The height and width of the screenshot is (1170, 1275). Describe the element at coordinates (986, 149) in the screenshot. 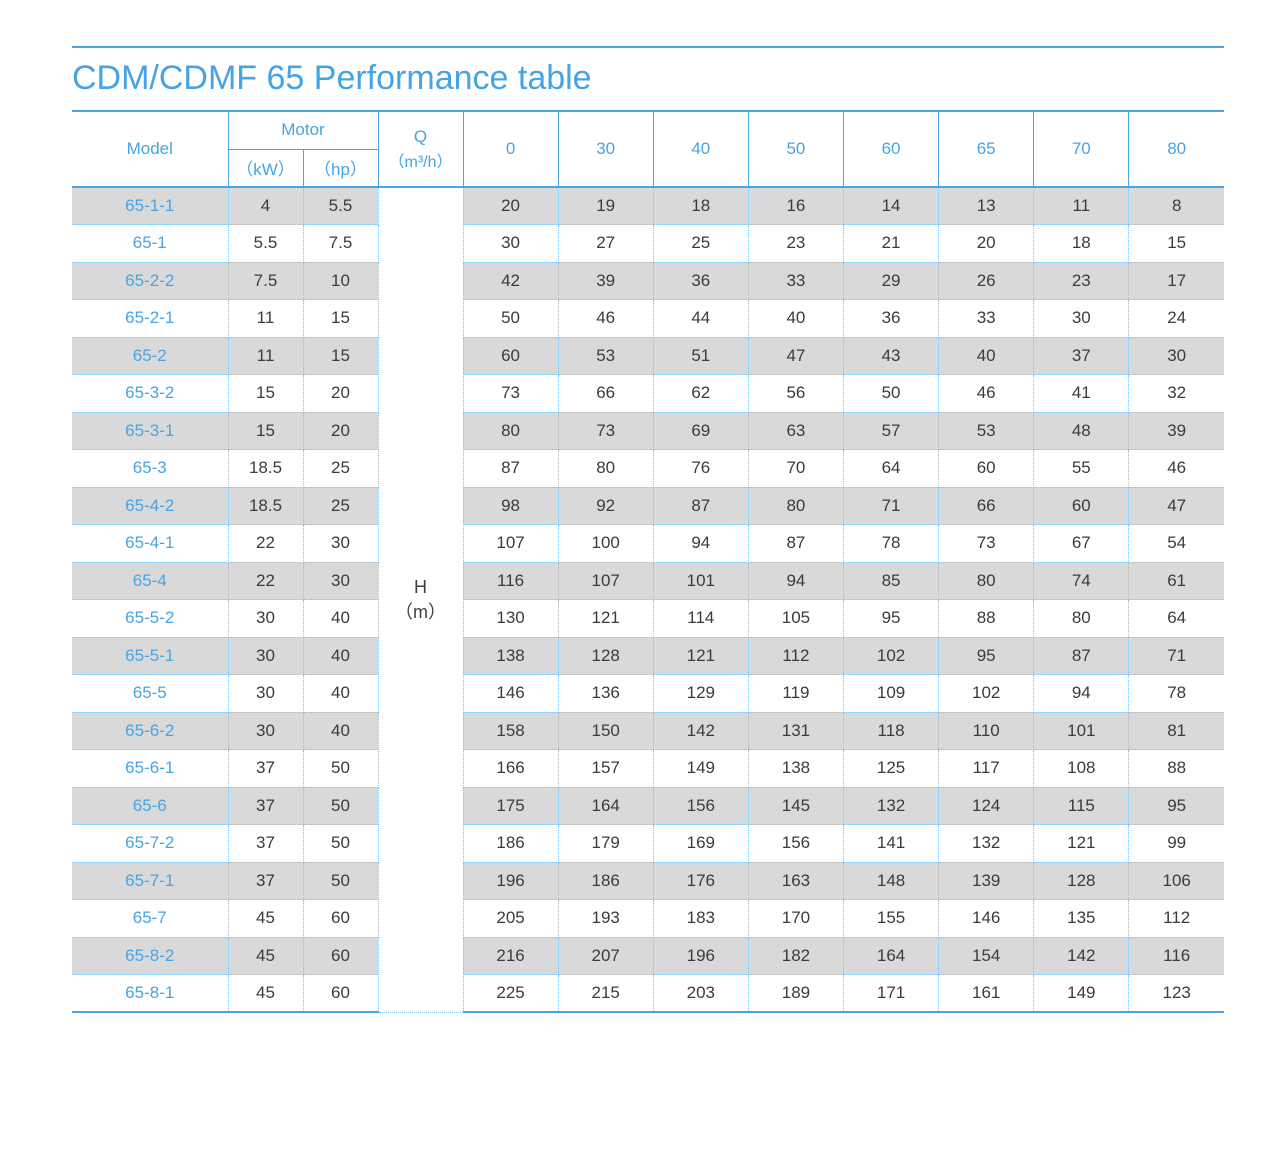

I see `column-header-flow-65: 65` at that location.